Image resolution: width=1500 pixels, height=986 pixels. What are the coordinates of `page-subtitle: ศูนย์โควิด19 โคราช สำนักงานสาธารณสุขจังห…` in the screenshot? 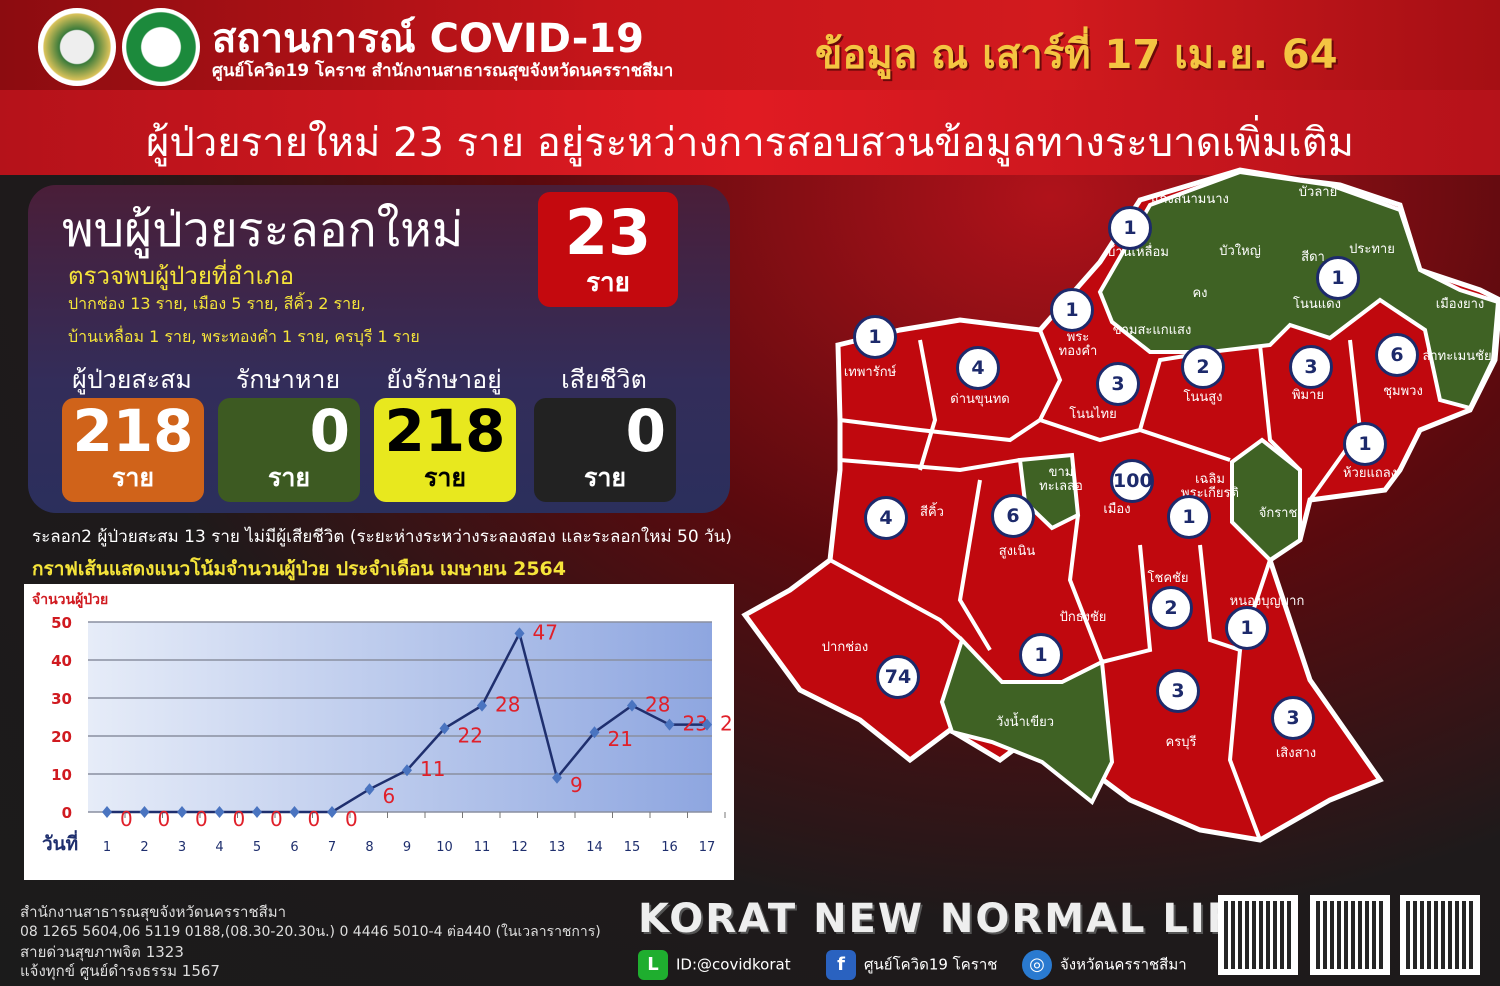 It's located at (443, 71).